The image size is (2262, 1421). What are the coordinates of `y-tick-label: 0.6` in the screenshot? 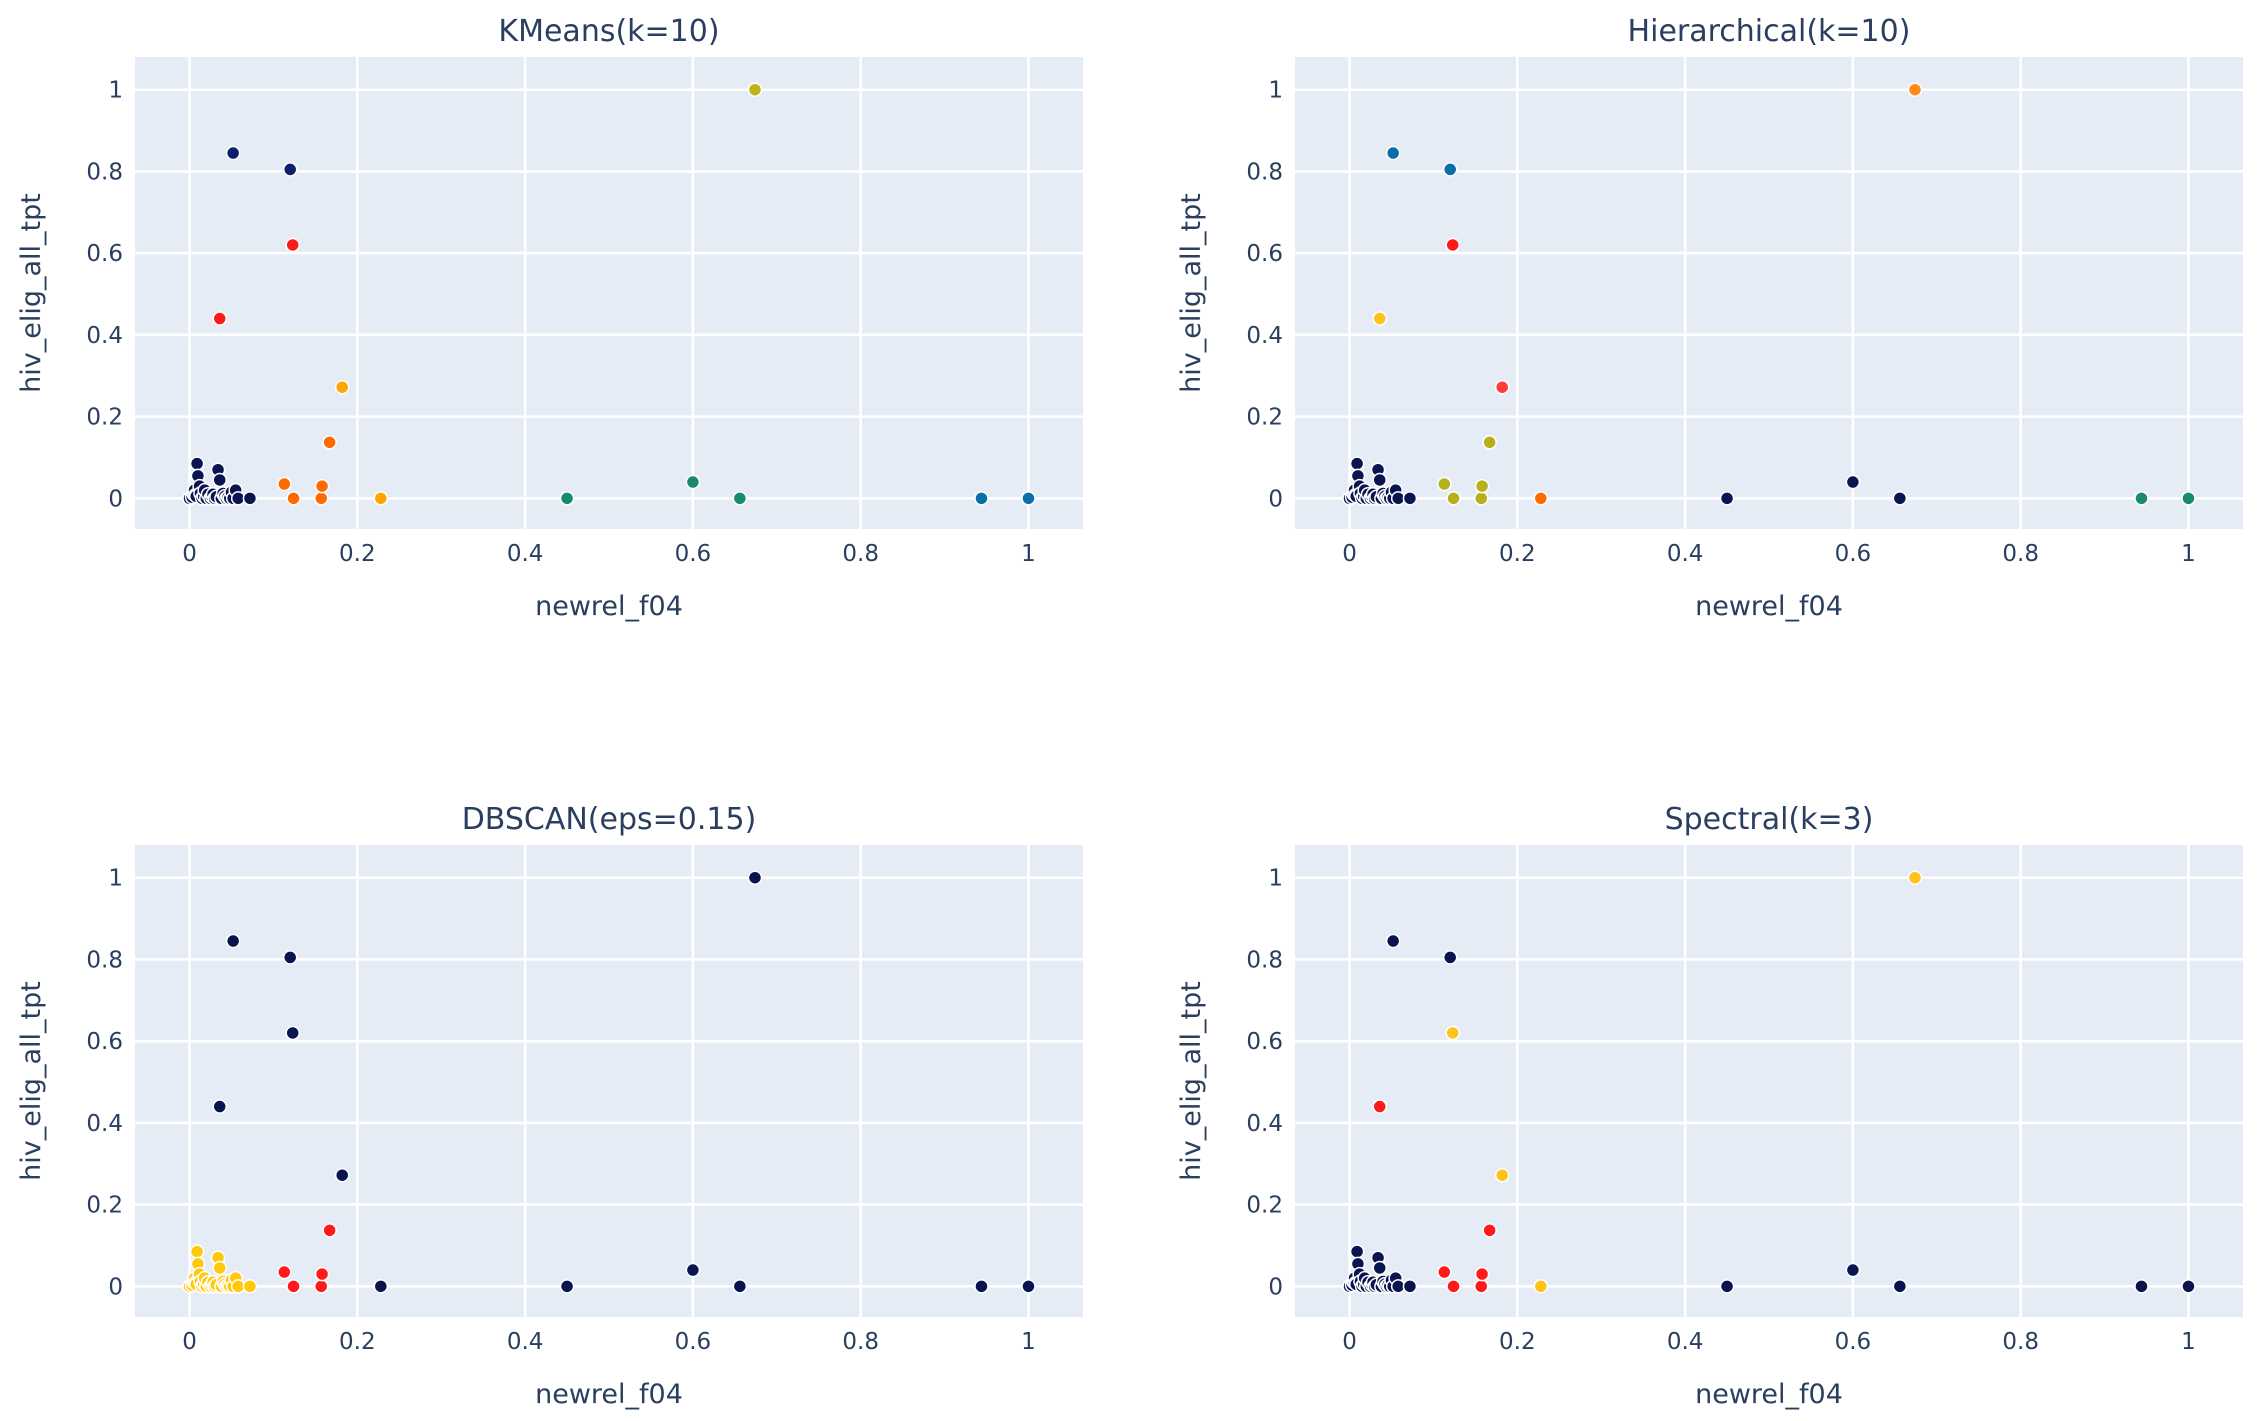 It's located at (104, 1042).